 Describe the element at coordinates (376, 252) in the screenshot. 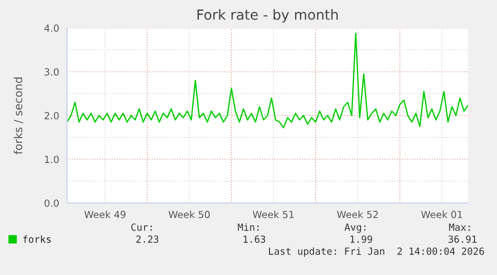

I see `text: Last update: Fri Jan 2 14:00:04 2026` at that location.